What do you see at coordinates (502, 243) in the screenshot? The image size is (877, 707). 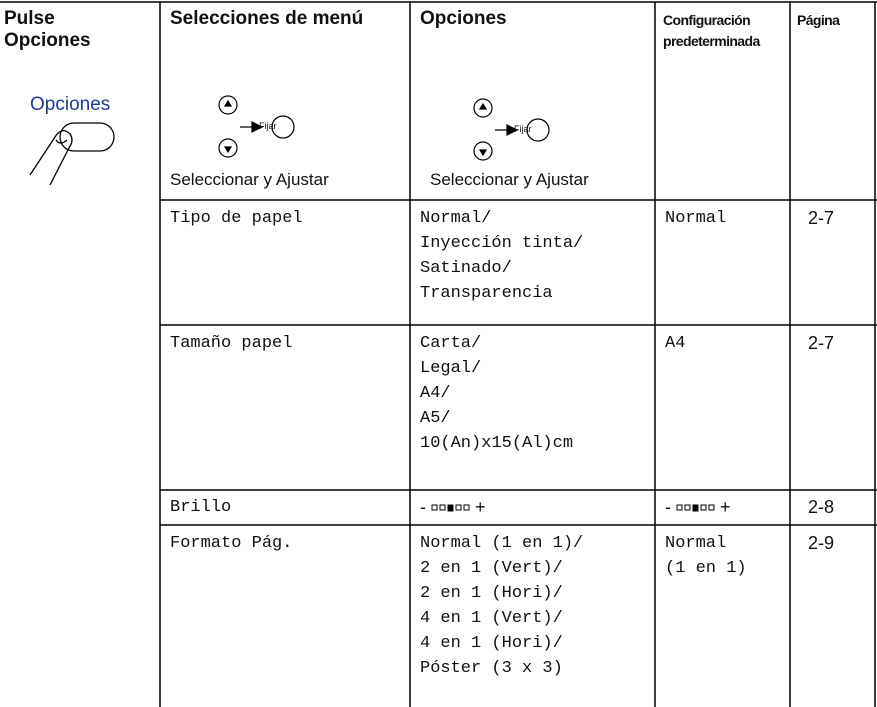 I see `option: Inyección tinta/` at bounding box center [502, 243].